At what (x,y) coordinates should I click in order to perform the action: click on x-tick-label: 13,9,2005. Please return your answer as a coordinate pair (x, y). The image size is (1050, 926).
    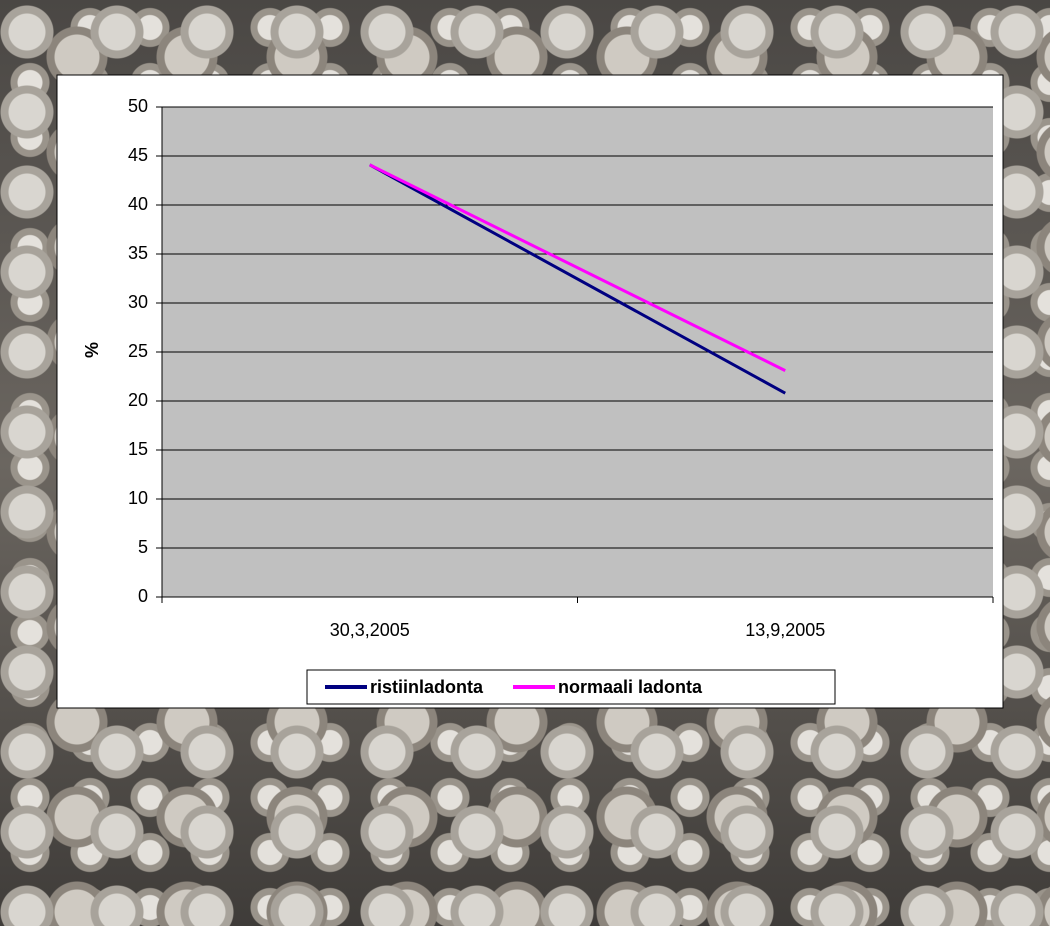
    Looking at the image, I should click on (785, 630).